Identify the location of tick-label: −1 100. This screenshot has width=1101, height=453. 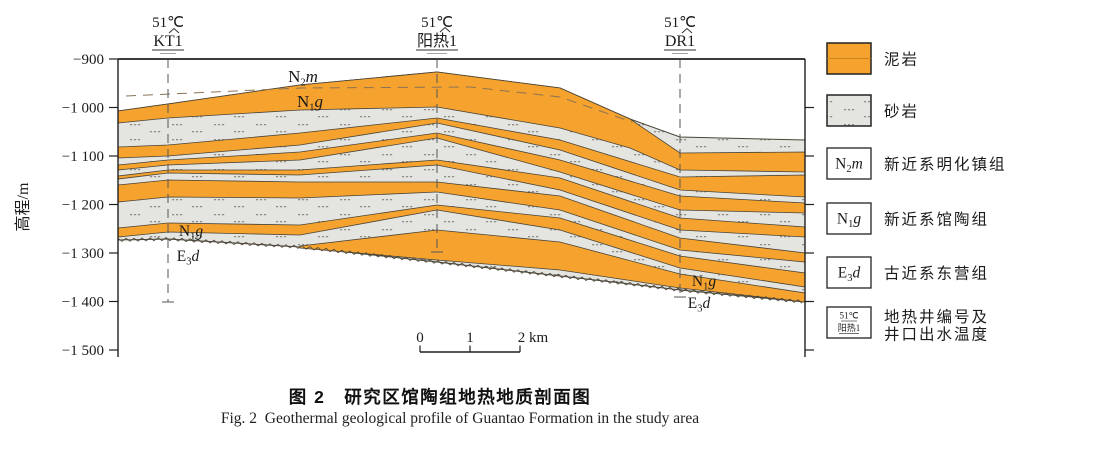
(83, 157).